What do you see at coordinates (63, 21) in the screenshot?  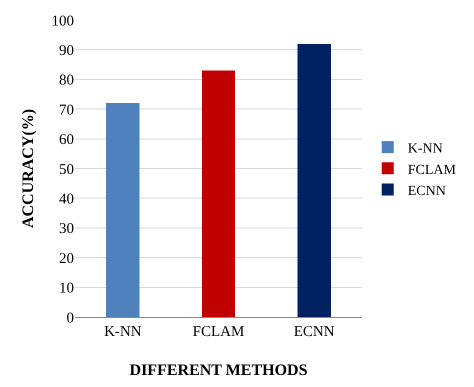 I see `y-tick-label: 100` at bounding box center [63, 21].